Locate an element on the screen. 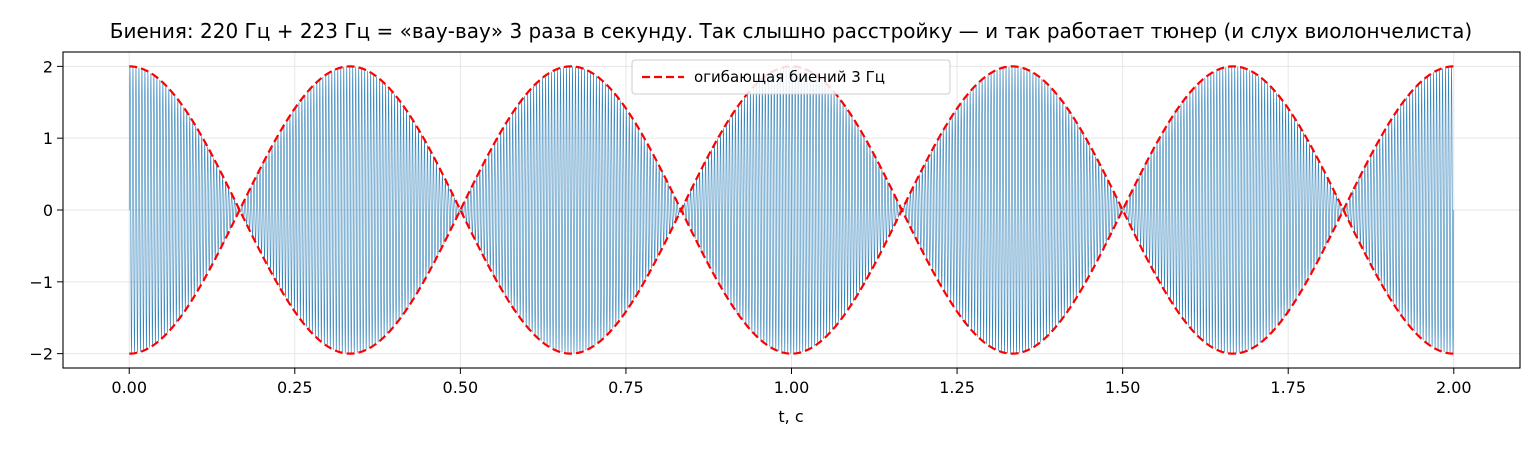  x-tick-label: 1.00 is located at coordinates (792, 387).